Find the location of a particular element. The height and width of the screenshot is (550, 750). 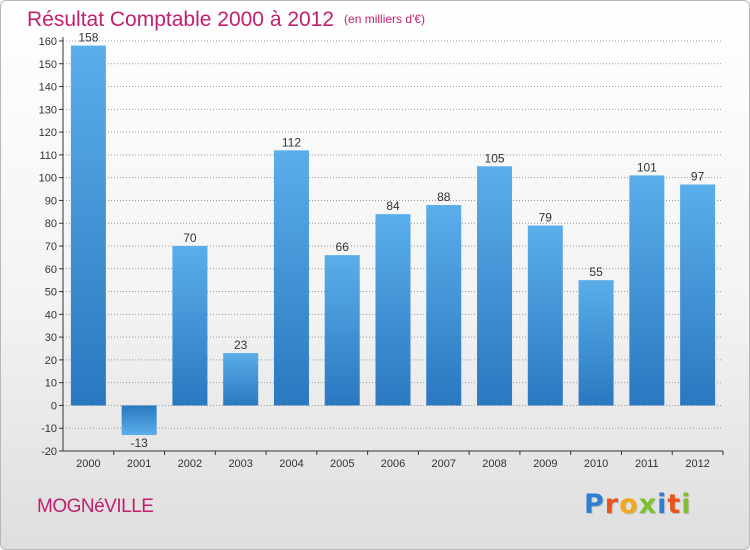

y-tick-label: 110 is located at coordinates (48, 156).